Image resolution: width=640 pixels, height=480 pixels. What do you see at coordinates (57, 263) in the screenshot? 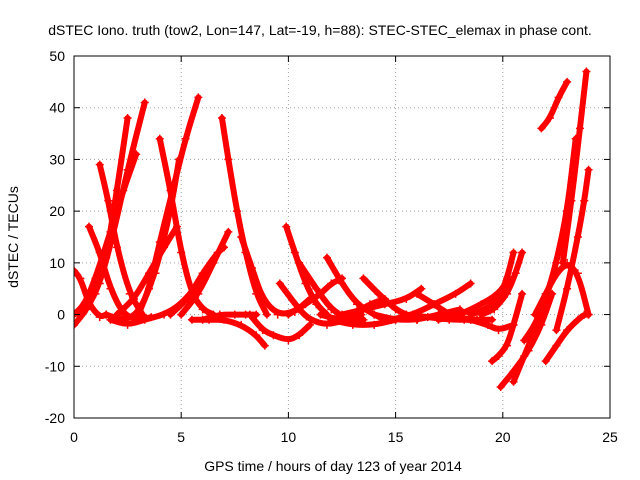
I see `y-tick-label: 10` at bounding box center [57, 263].